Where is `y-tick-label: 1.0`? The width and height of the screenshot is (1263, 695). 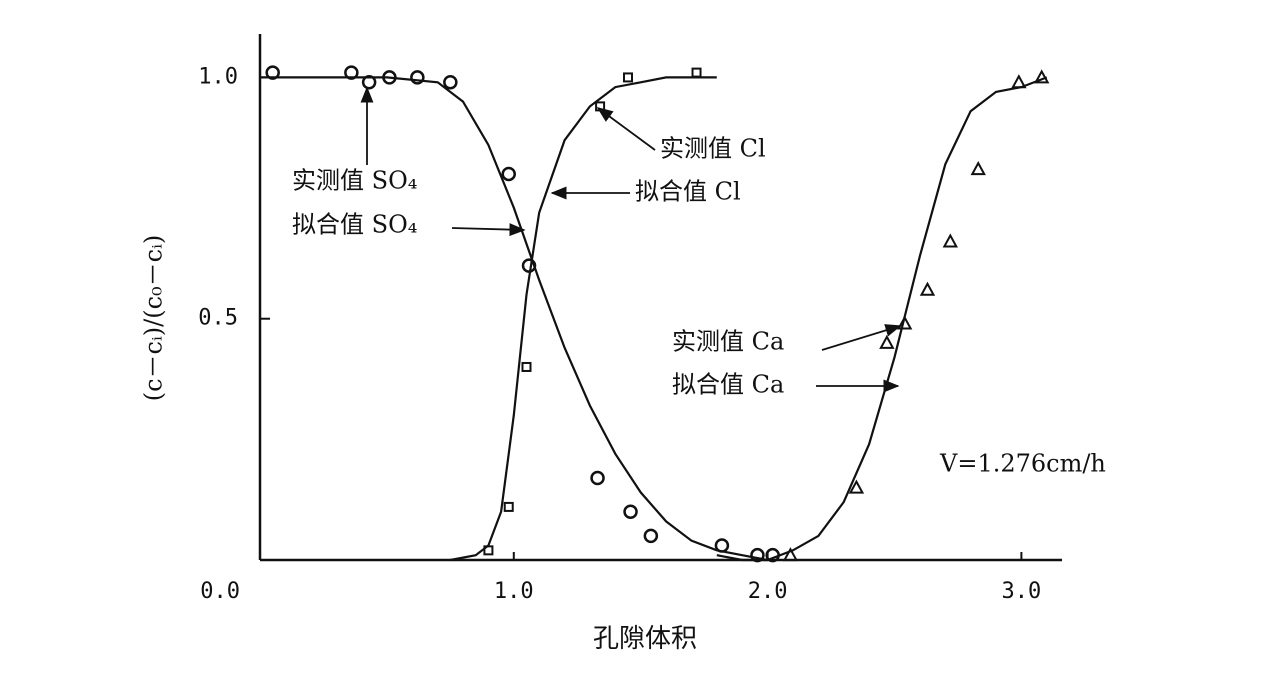
y-tick-label: 1.0 is located at coordinates (218, 76).